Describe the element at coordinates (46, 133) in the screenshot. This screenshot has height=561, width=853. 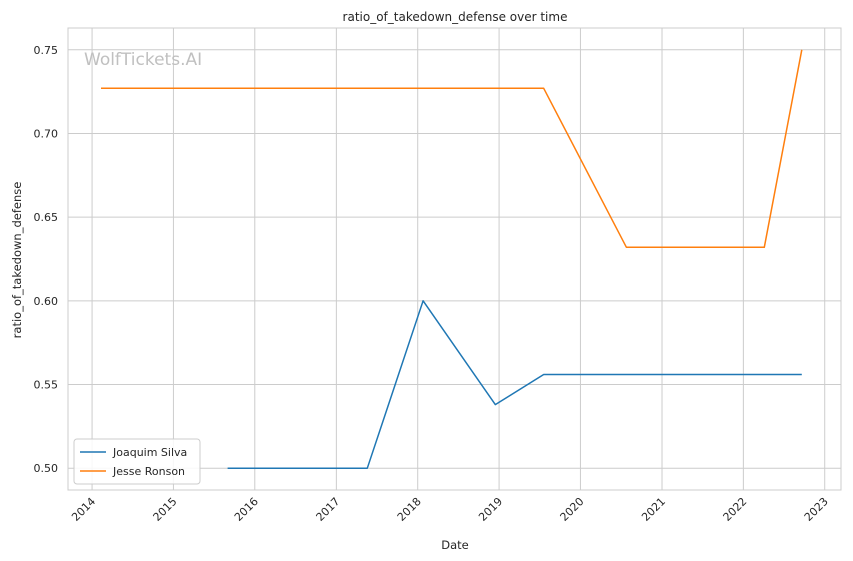
I see `y-tick-label: 0.70` at that location.